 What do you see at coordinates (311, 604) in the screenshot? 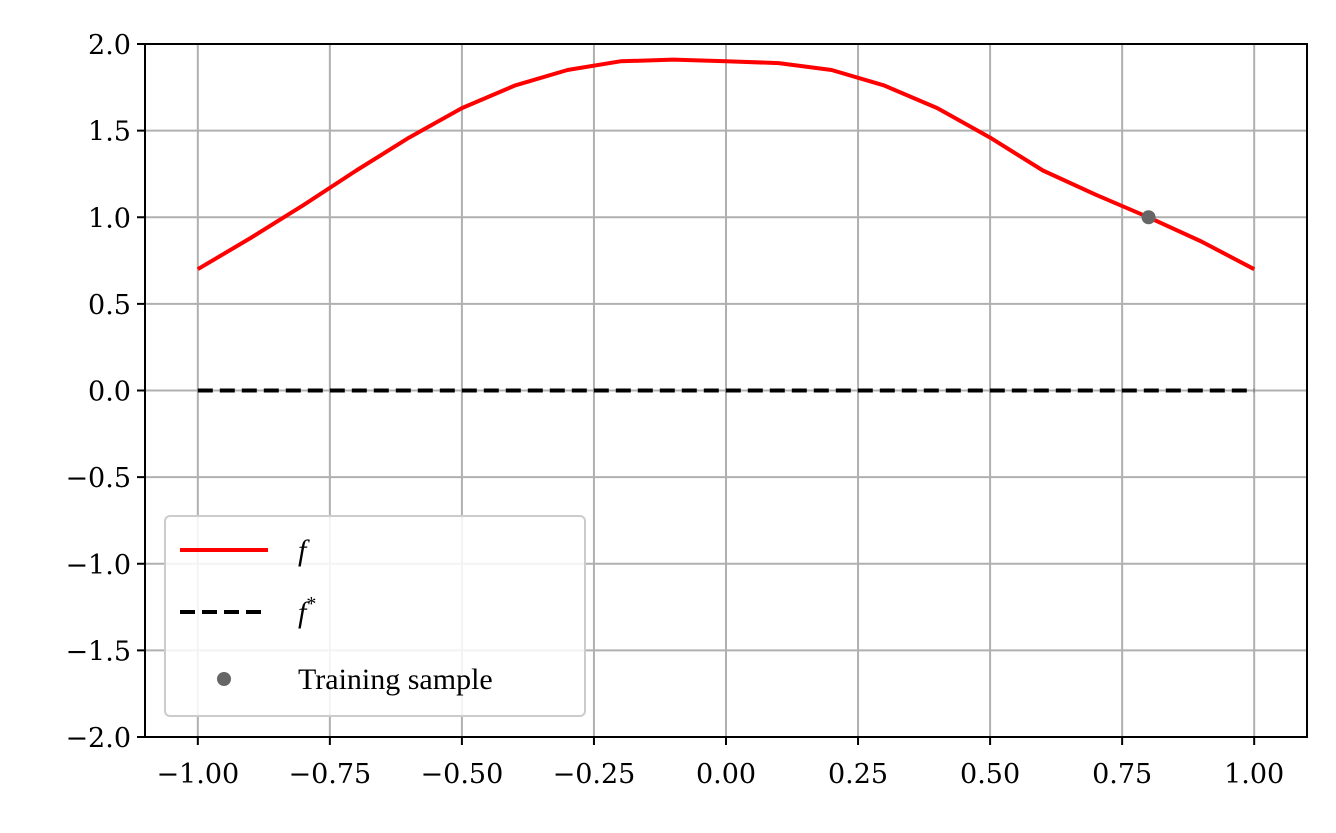
I see `legend-label-f-star-sup: *` at bounding box center [311, 604].